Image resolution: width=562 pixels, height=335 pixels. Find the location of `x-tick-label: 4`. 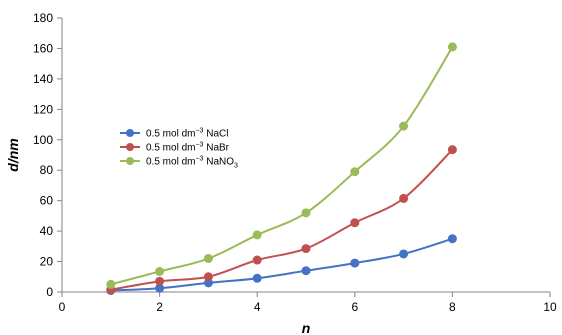

x-tick-label: 4 is located at coordinates (257, 307).